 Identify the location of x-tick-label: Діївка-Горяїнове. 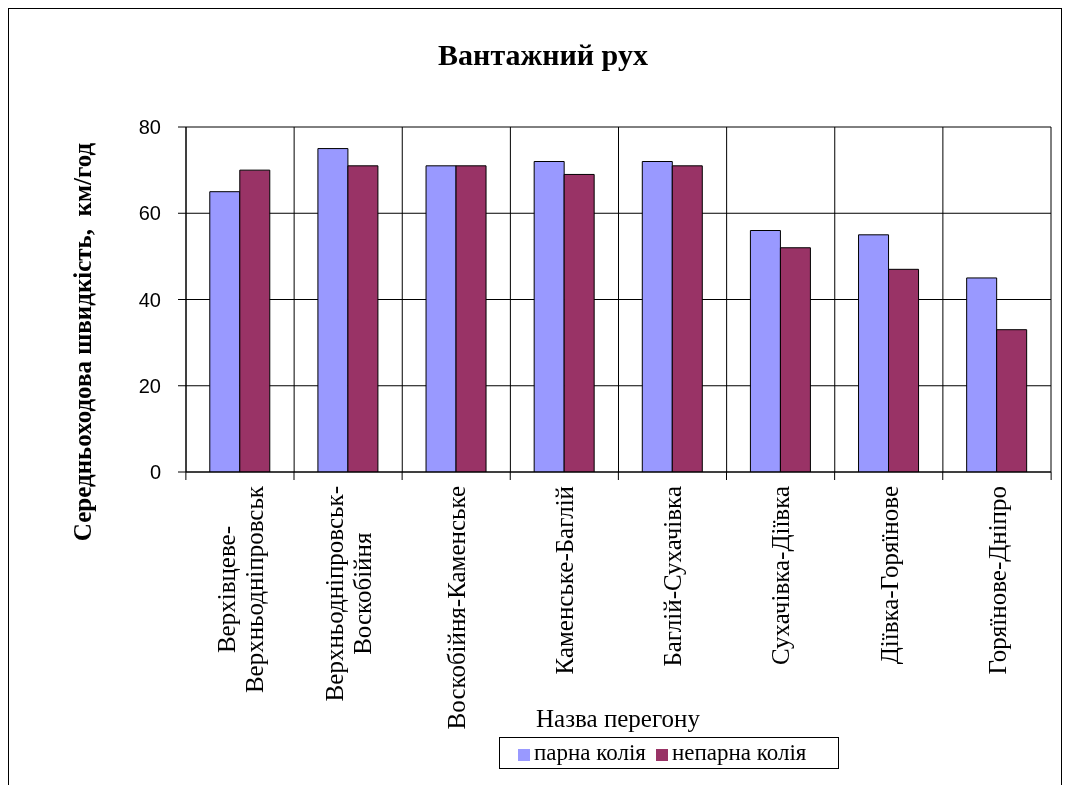
(889, 575).